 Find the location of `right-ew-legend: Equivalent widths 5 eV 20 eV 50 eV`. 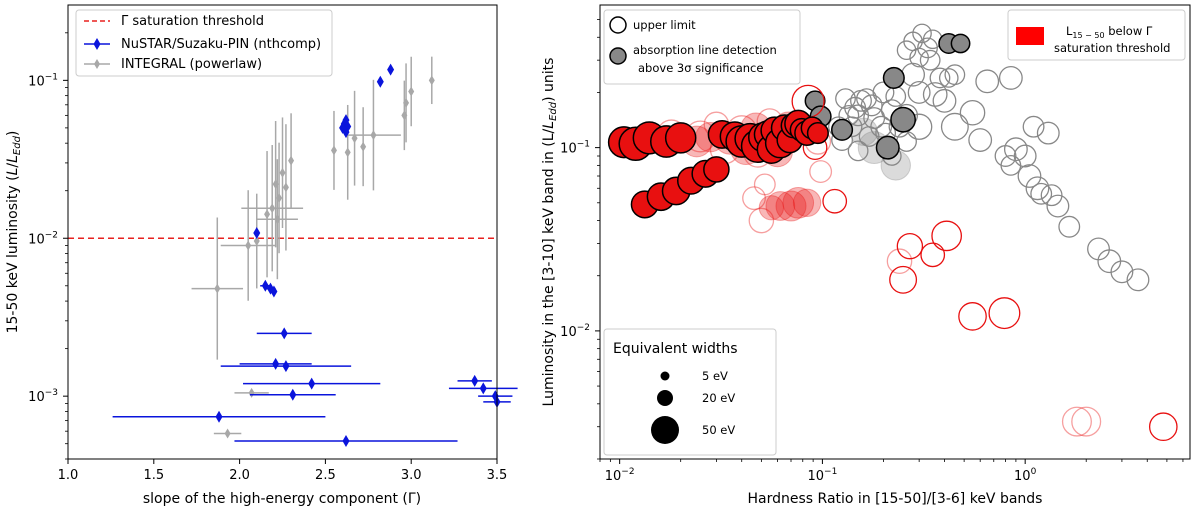

right-ew-legend: Equivalent widths 5 eV 20 eV 50 eV is located at coordinates (690, 392).